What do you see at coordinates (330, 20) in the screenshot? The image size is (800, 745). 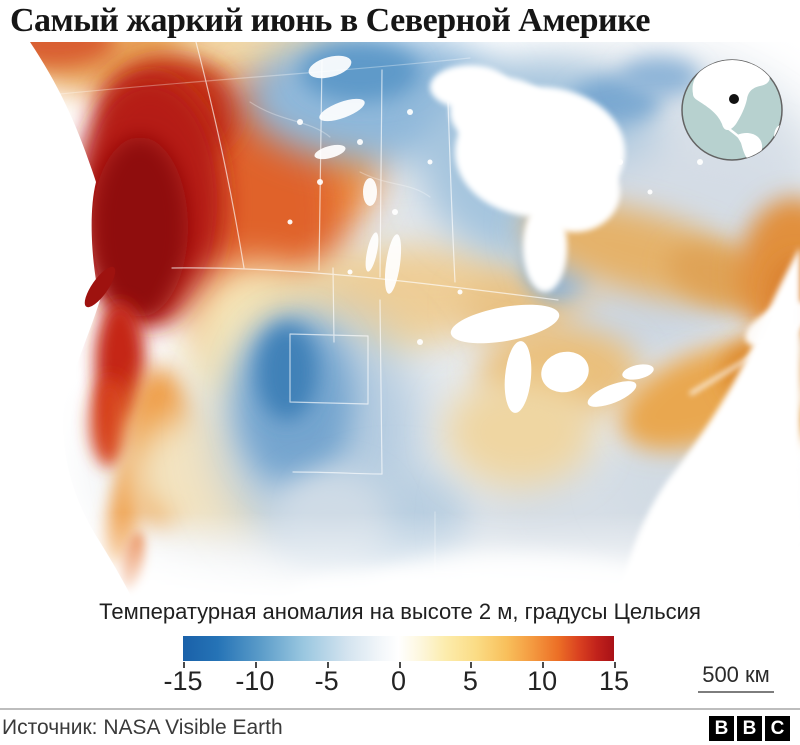 I see `page-title: Самый жаркий июнь в Северной Америке` at bounding box center [330, 20].